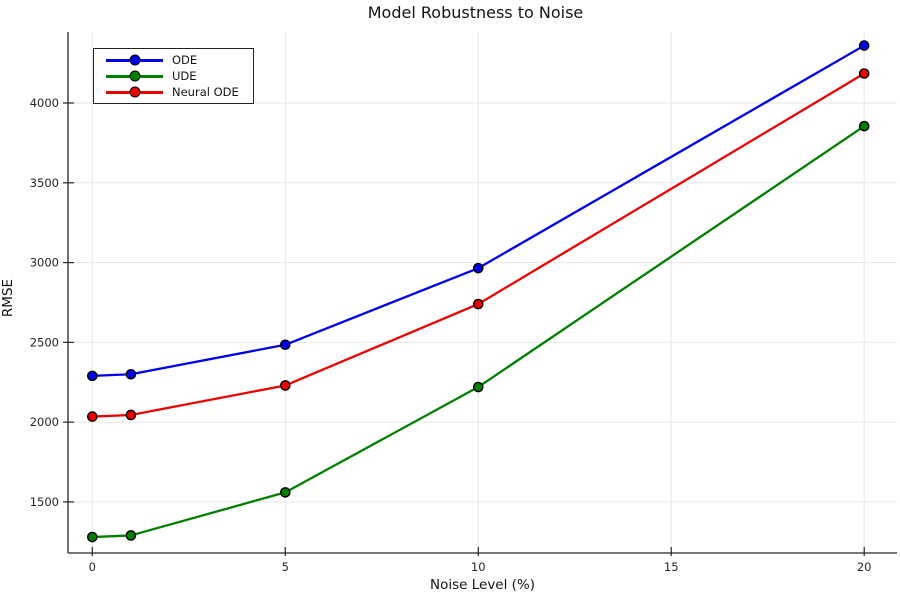 Image resolution: width=900 pixels, height=600 pixels. I want to click on legend-label: UDE, so click(184, 76).